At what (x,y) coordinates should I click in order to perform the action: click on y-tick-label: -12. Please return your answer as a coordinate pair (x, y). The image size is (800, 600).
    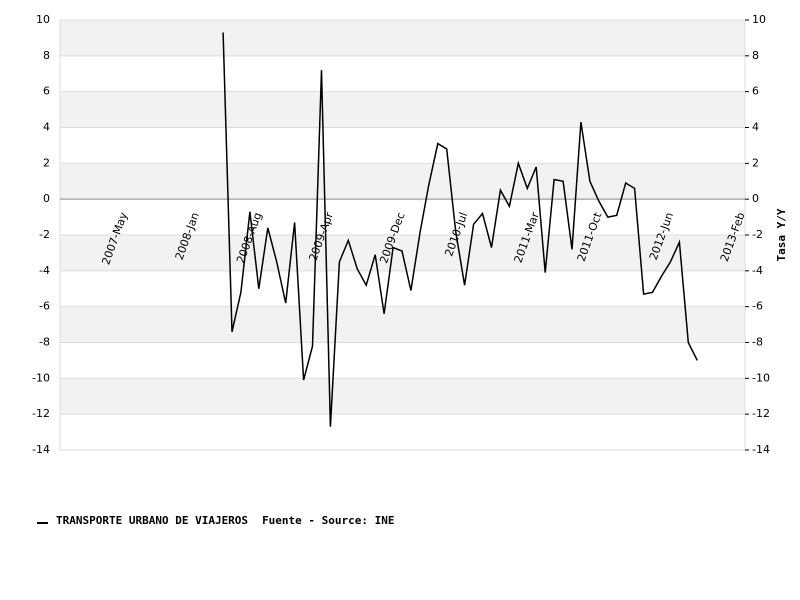
    Looking at the image, I should click on (41, 413).